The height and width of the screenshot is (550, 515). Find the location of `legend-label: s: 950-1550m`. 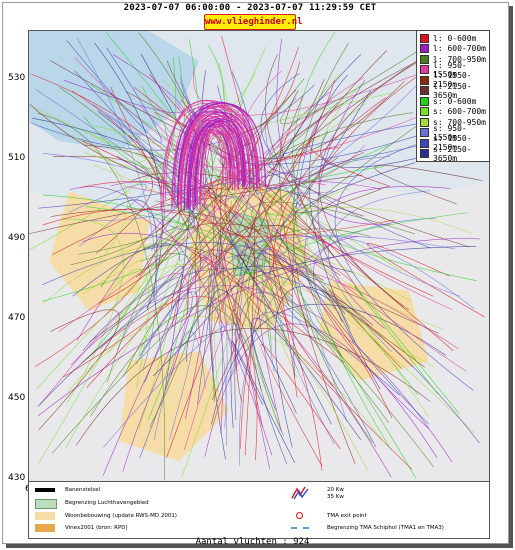

legend-label: s: 950-1550m is located at coordinates (450, 132).